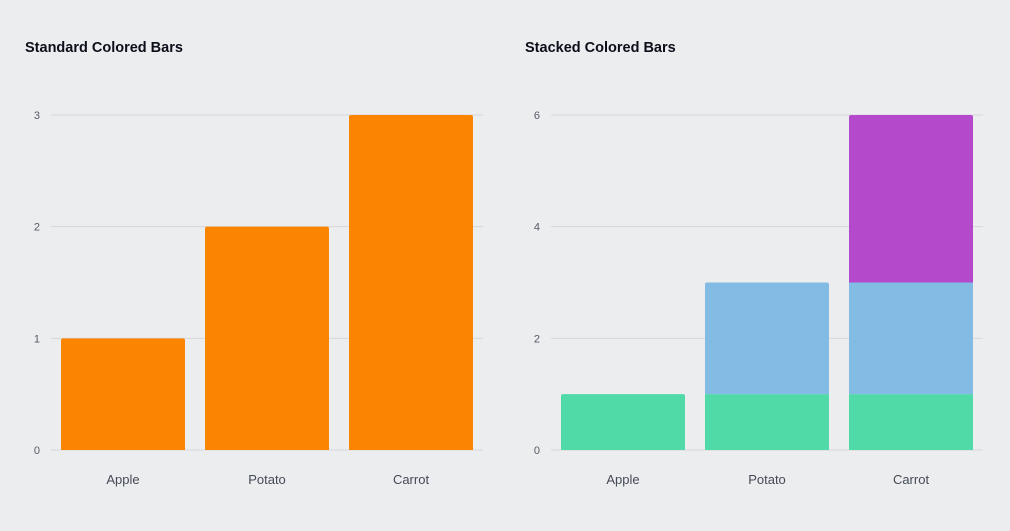 Image resolution: width=1010 pixels, height=531 pixels. Describe the element at coordinates (411, 282) in the screenshot. I see `bar-carrot` at that location.